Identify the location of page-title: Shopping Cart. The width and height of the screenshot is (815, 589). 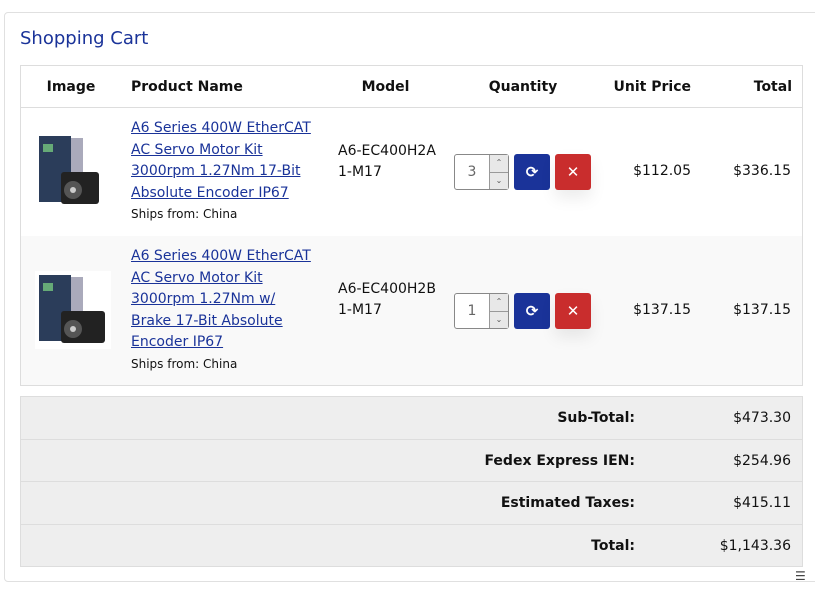
(84, 38).